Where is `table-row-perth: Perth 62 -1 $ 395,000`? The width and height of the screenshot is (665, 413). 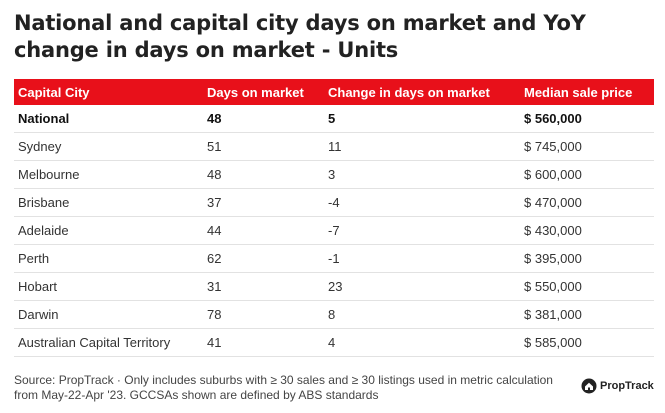
table-row-perth: Perth 62 -1 $ 395,000 is located at coordinates (334, 258).